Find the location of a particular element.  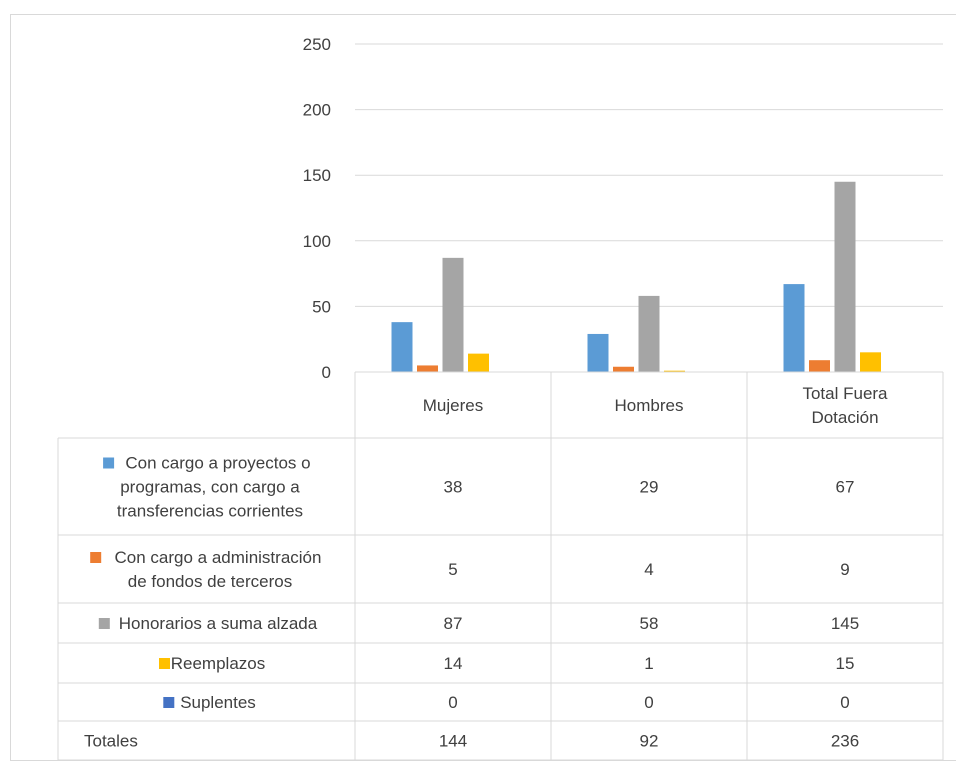

y-tick-label: 200 is located at coordinates (317, 110).